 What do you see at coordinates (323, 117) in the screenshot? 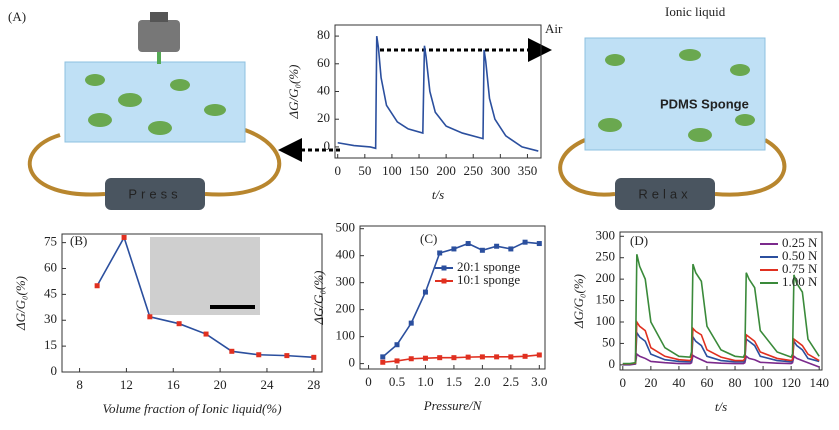
I see `y-tick-label: 20` at bounding box center [323, 117].